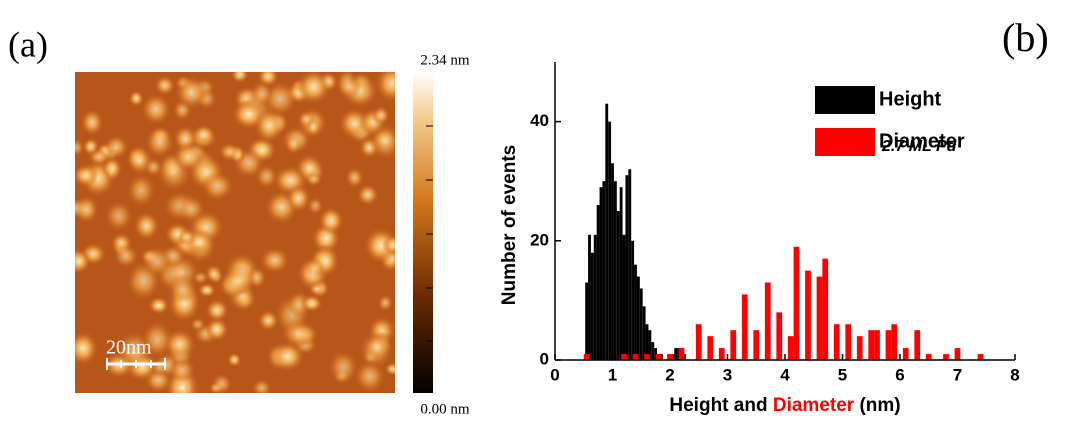 The height and width of the screenshot is (426, 1072). What do you see at coordinates (539, 239) in the screenshot?
I see `y-tick-label: 20` at bounding box center [539, 239].